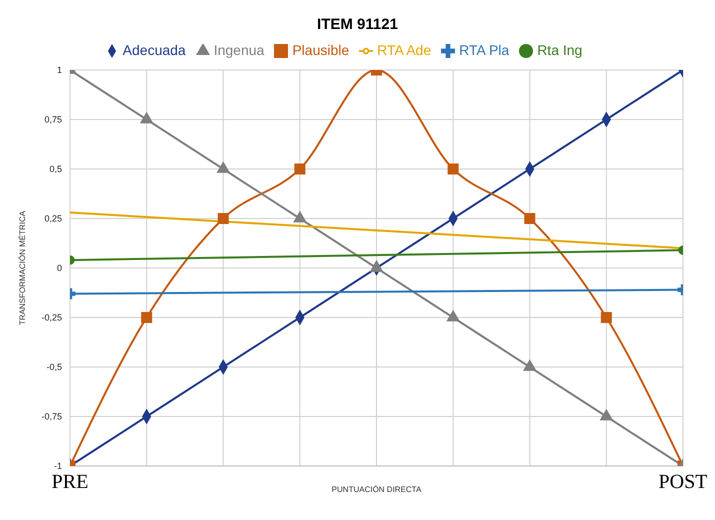  Describe the element at coordinates (559, 50) in the screenshot. I see `legend-label: Rta Ing` at that location.